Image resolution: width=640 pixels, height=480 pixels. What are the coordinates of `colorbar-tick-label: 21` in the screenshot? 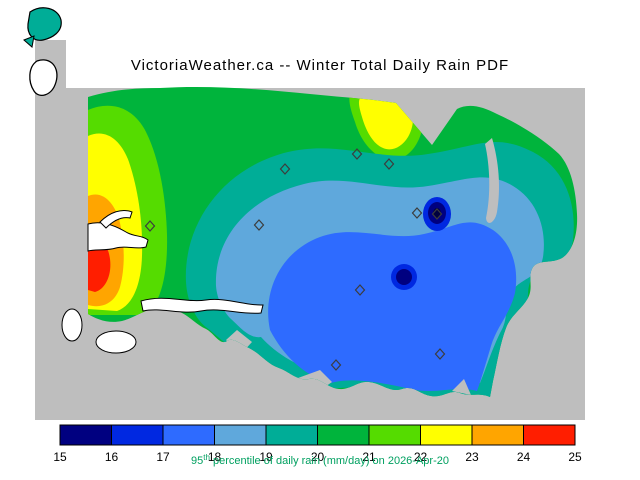 It's located at (369, 457).